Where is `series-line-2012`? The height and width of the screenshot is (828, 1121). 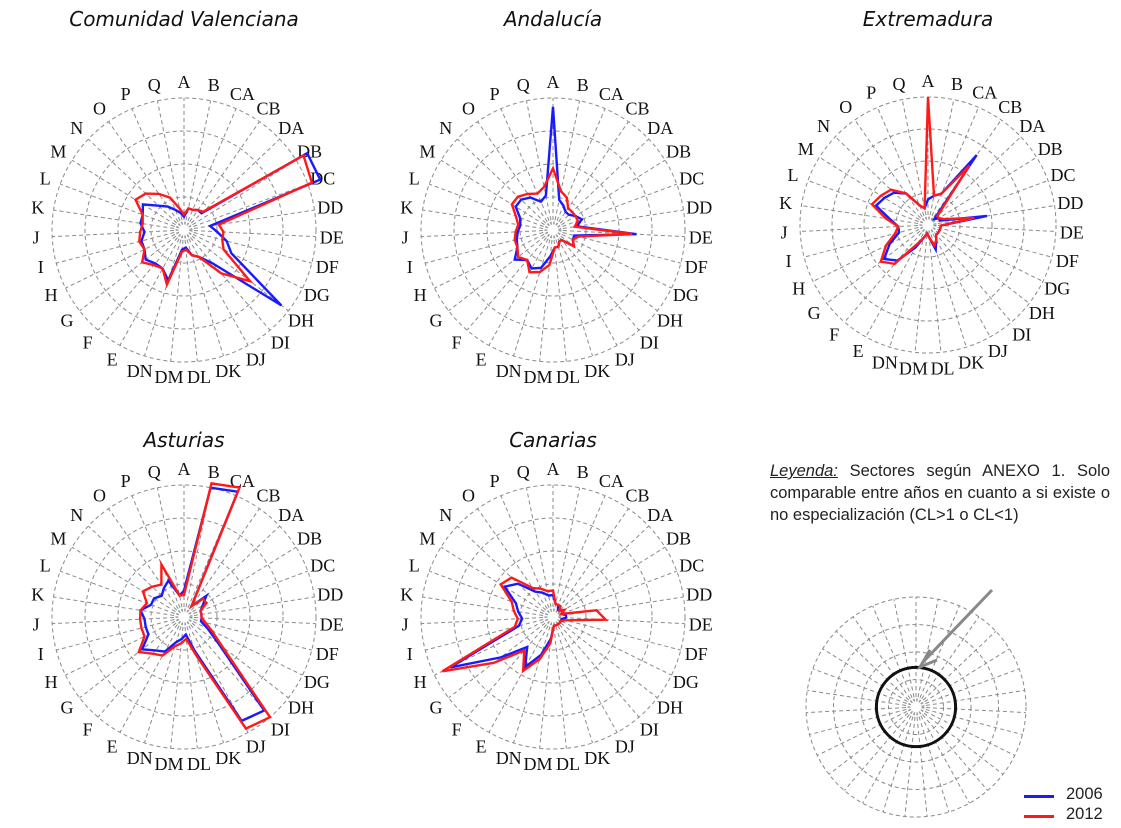 series-line-2012 is located at coordinates (922, 181).